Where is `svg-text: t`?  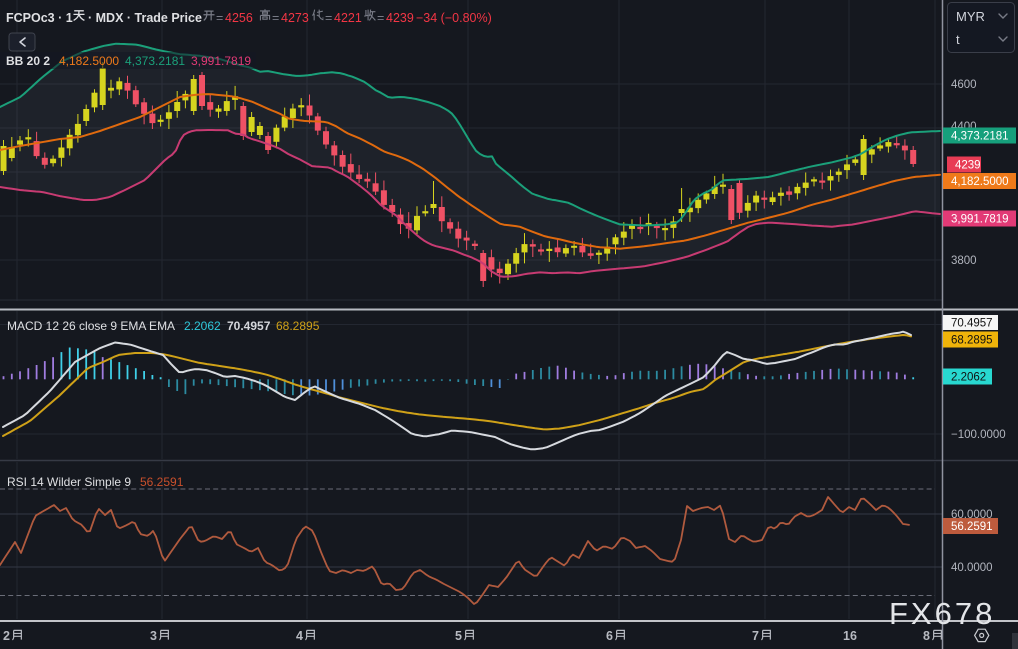
svg-text: t is located at coordinates (958, 39).